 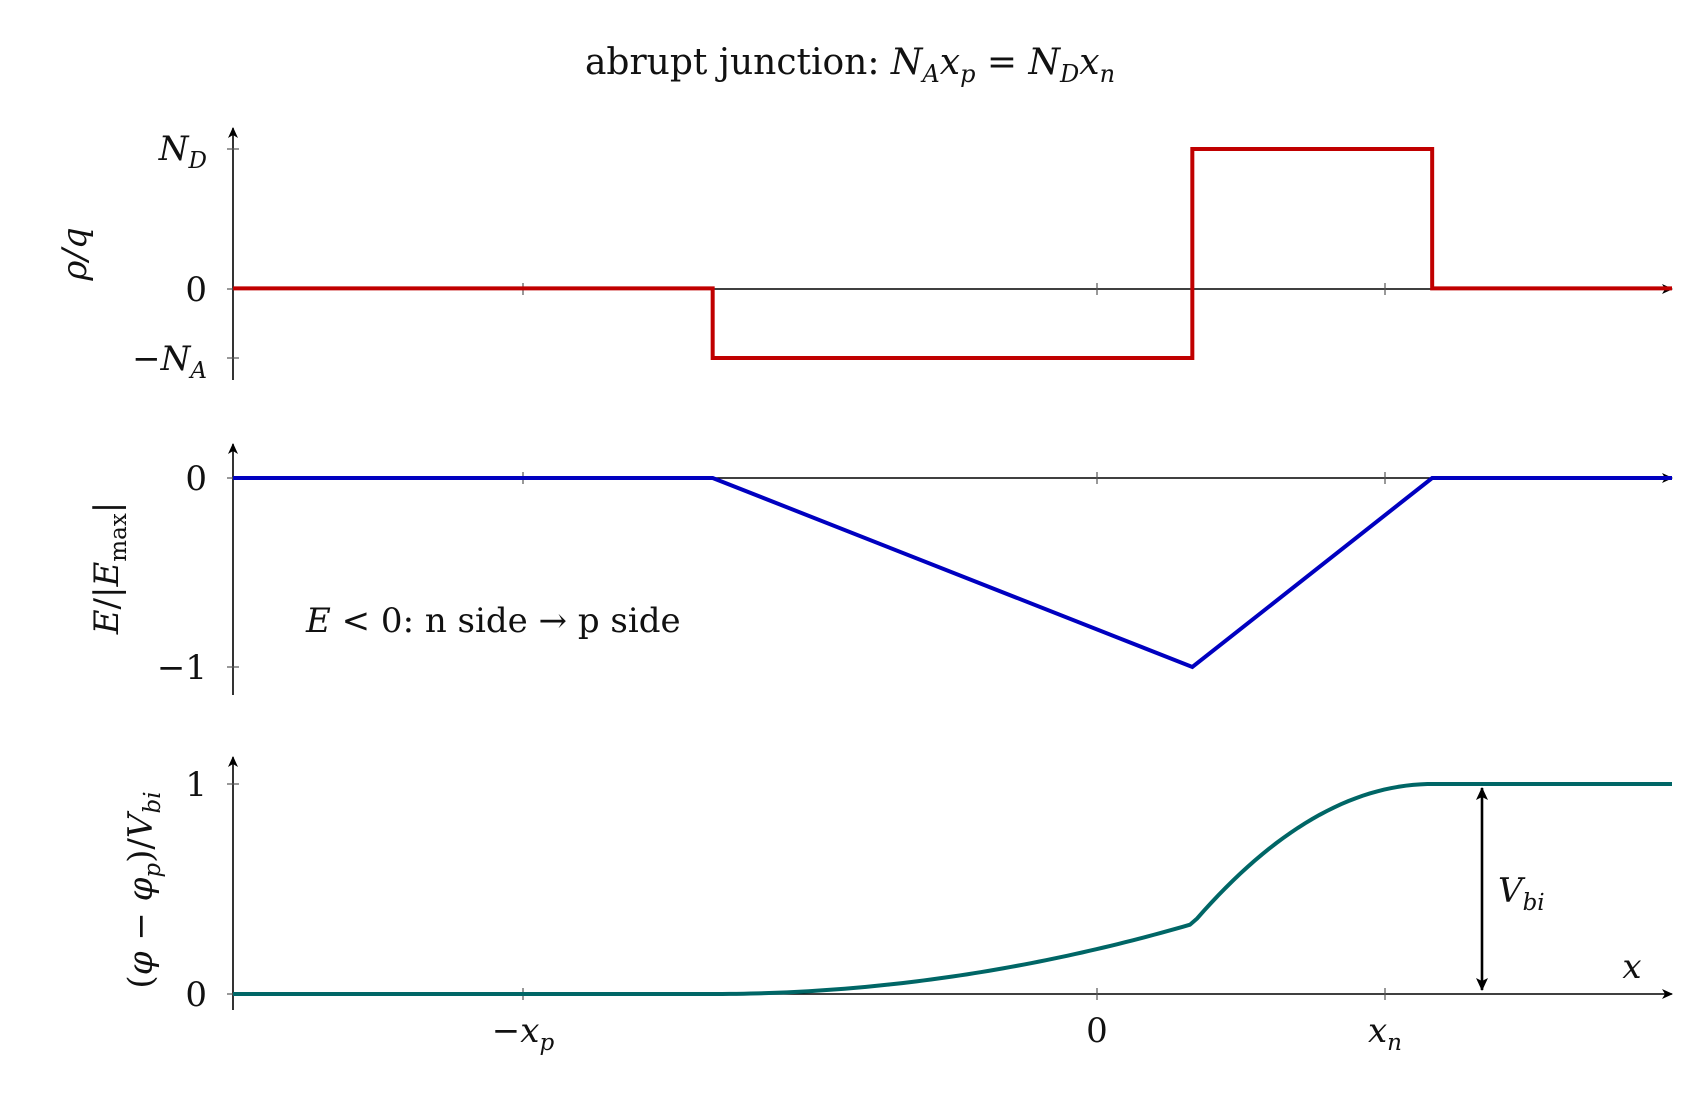 I want to click on xtick-label-zero: 0, so click(x=1097, y=1031).